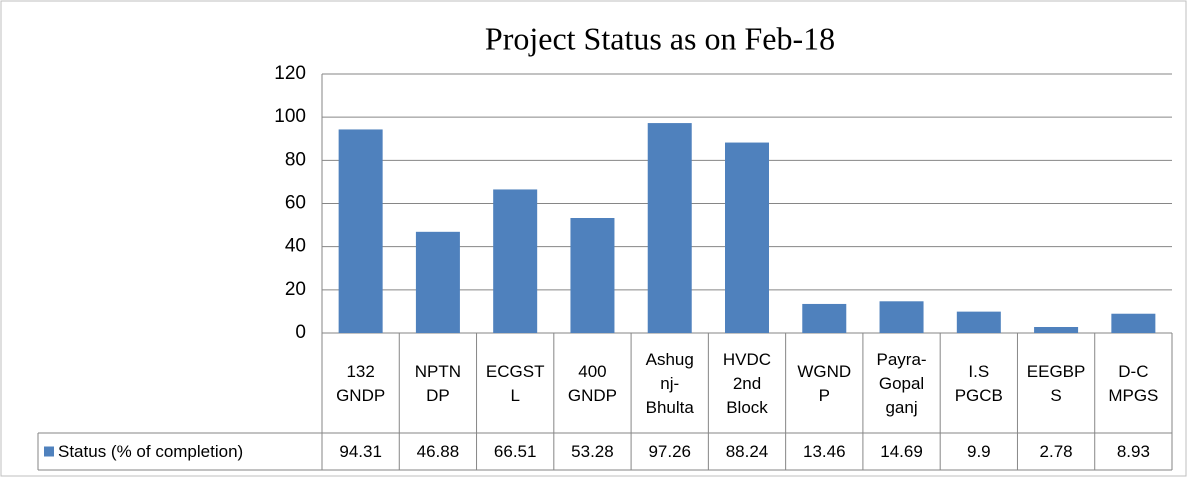  I want to click on x-tick-label: 132 GNDP, so click(360, 383).